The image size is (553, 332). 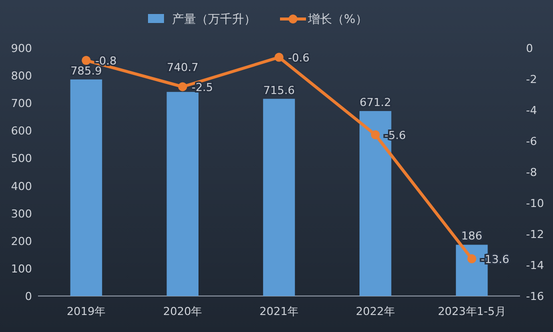 What do you see at coordinates (182, 67) in the screenshot?
I see `data-label: 740.7` at bounding box center [182, 67].